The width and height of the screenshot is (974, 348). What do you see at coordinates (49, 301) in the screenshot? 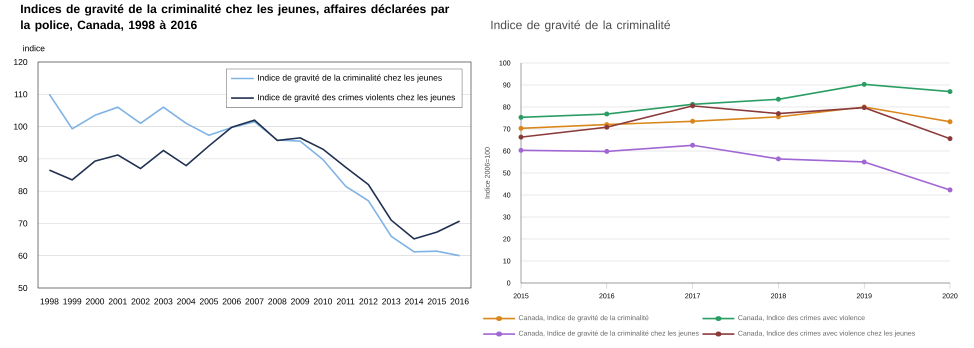
I see `x-tick-label: 1998` at bounding box center [49, 301].